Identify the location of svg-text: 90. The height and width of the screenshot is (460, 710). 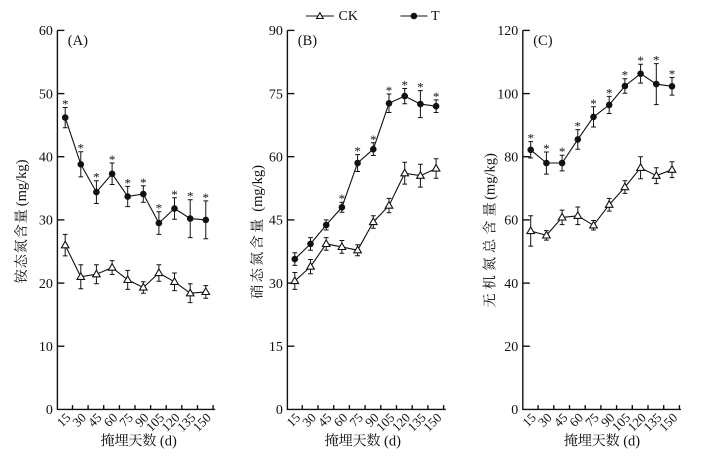
(276, 31).